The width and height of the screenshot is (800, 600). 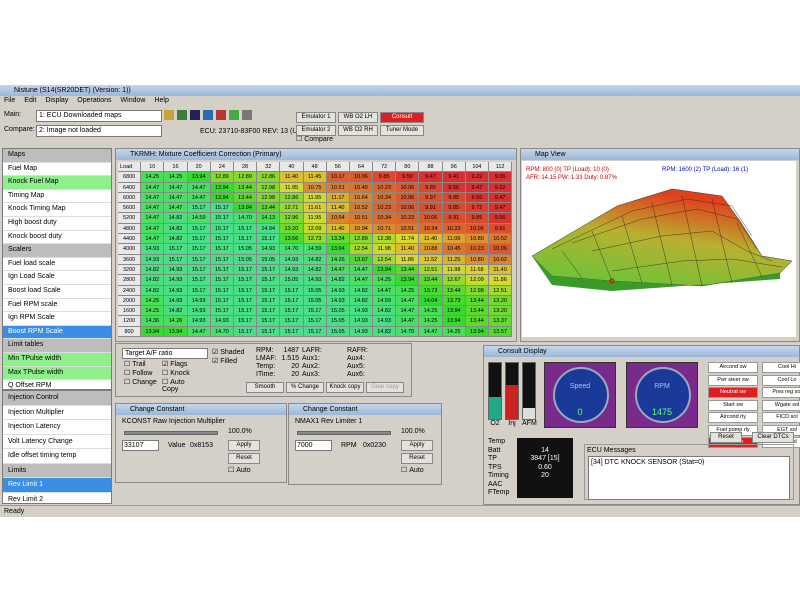 I want to click on table-cell: 10.71, so click(x=385, y=229).